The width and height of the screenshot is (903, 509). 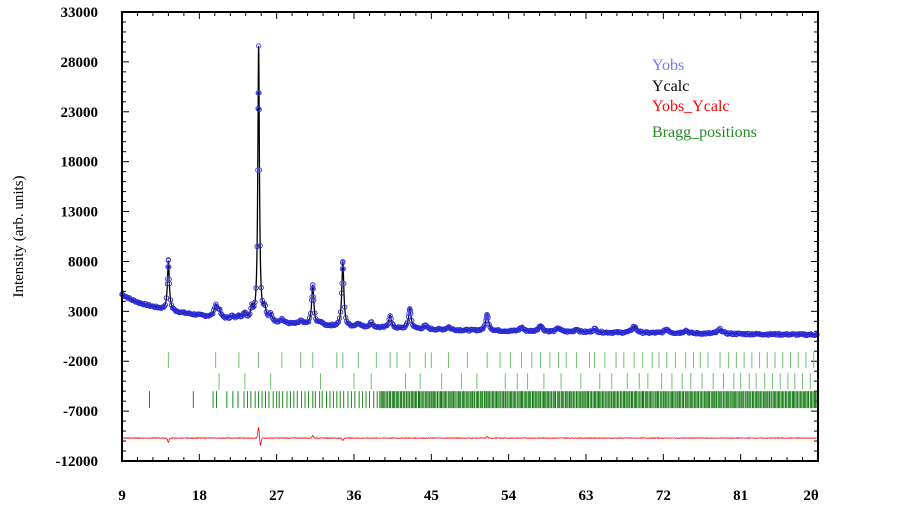 I want to click on x-tick-label: 72, so click(x=663, y=496).